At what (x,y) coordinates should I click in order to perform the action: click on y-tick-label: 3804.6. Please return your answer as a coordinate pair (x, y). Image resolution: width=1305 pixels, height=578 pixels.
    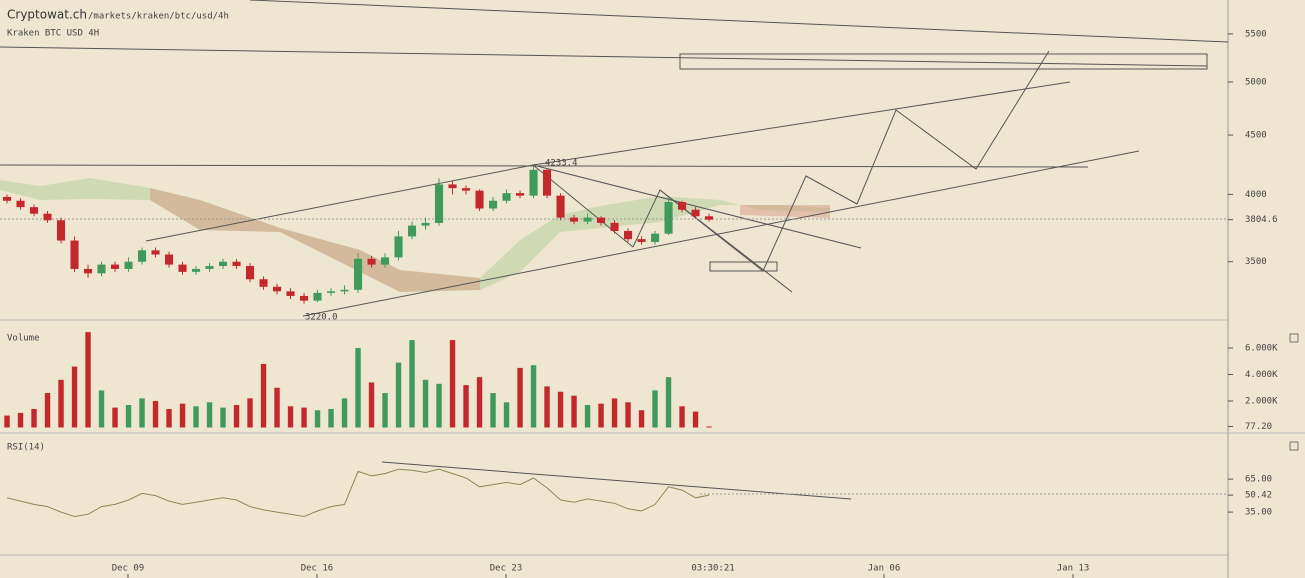
    Looking at the image, I should click on (1261, 220).